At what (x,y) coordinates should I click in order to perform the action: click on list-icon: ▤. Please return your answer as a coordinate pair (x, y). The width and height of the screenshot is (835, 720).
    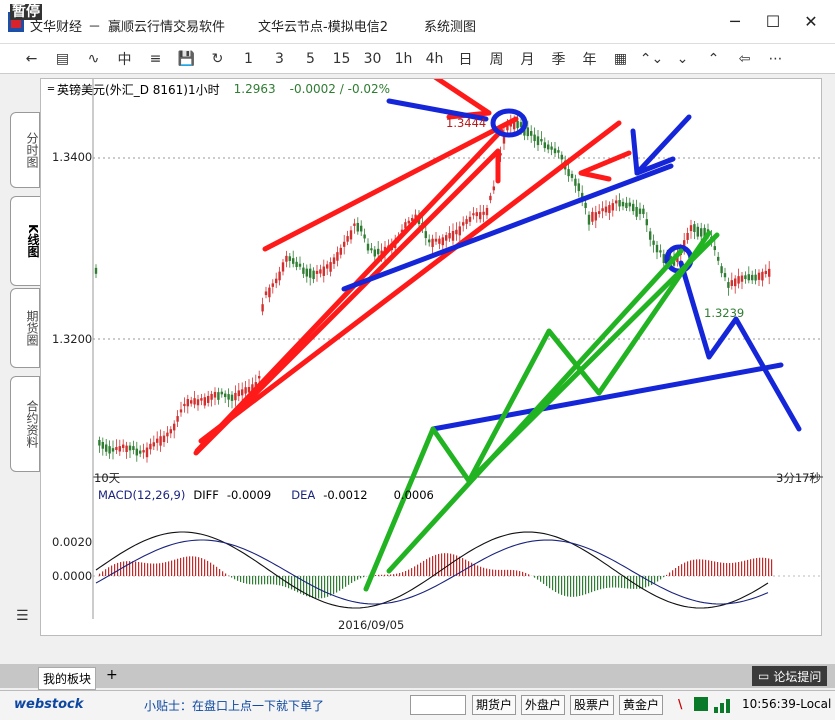
    Looking at the image, I should click on (62, 58).